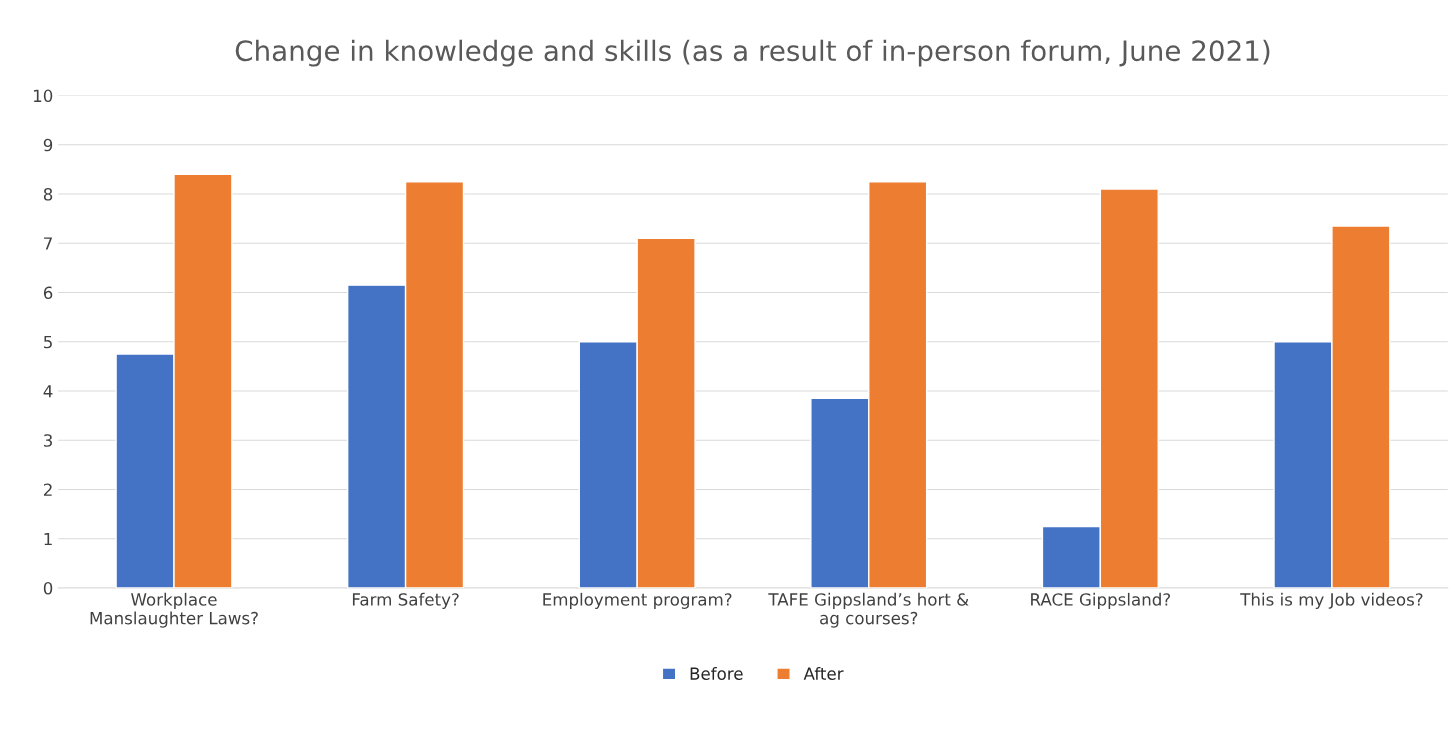 This screenshot has height=735, width=1455. I want to click on y-tick-label: 10, so click(43, 96).